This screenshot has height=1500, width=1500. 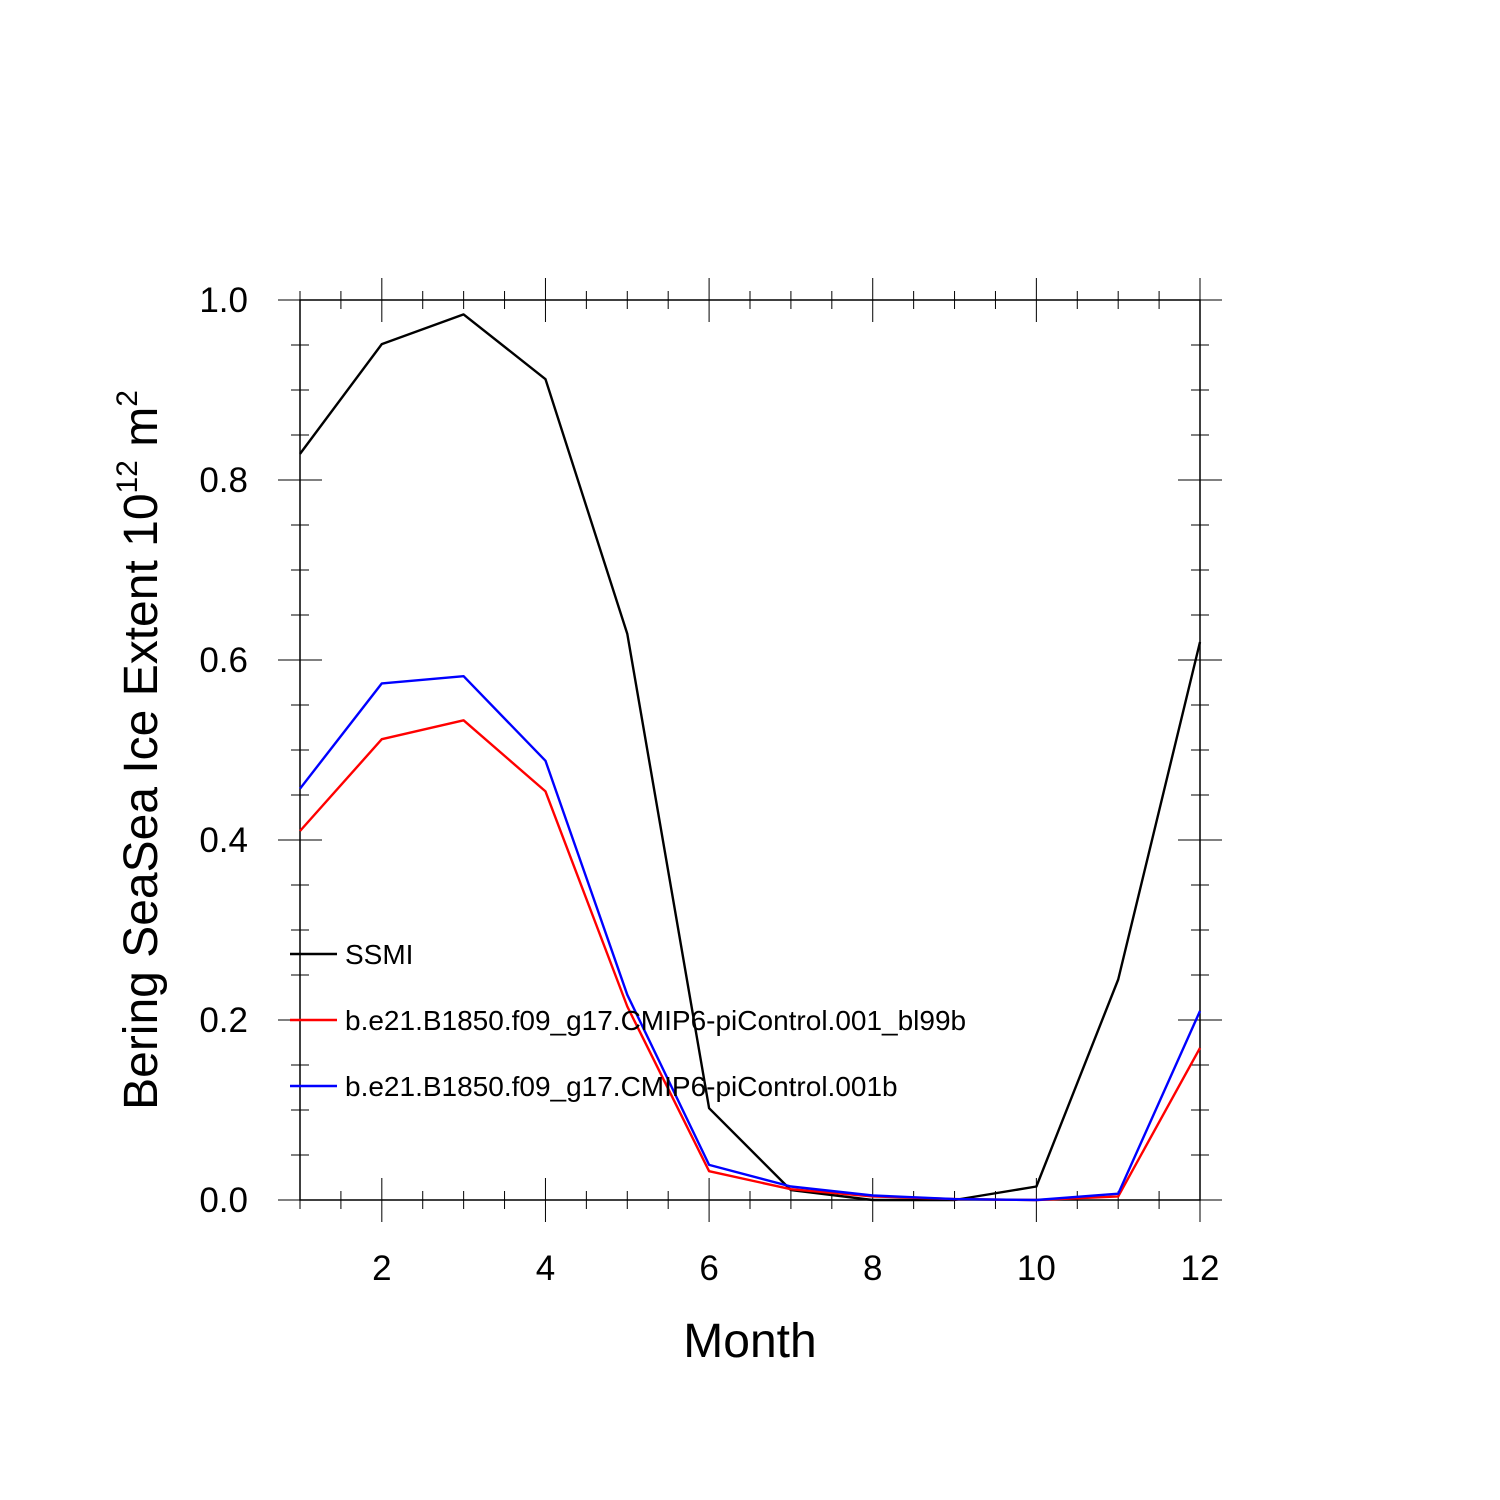 I want to click on x-tick-label: 2, so click(x=381, y=1268).